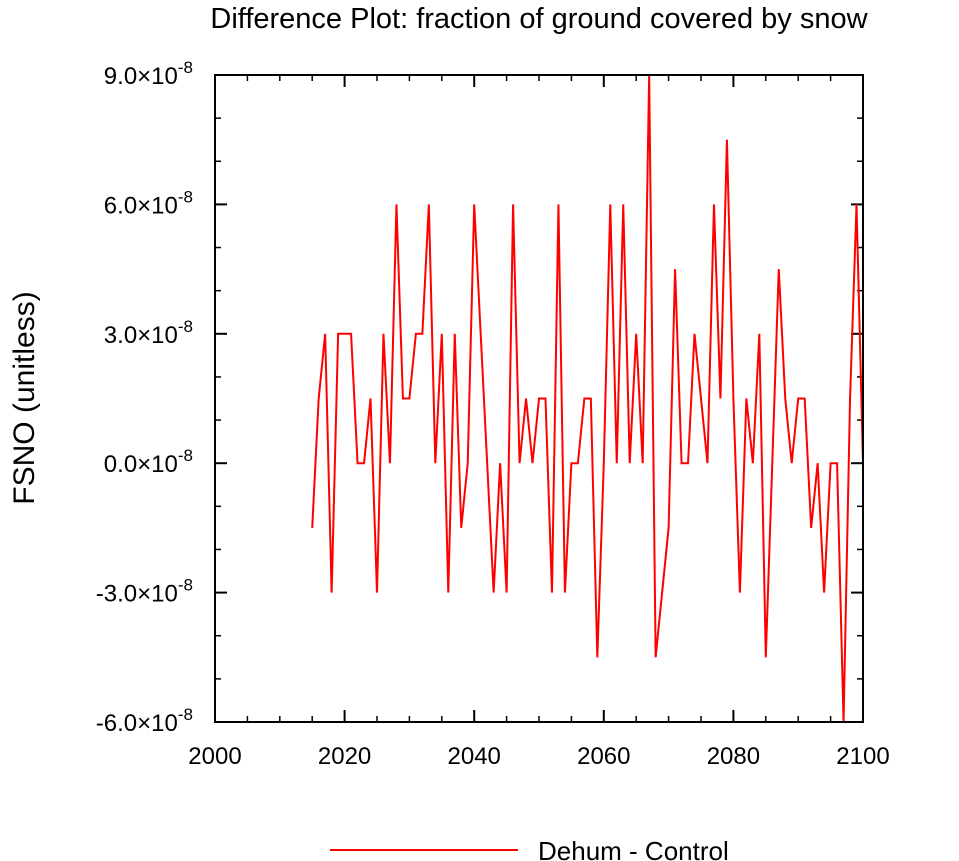  Describe the element at coordinates (862, 756) in the screenshot. I see `x-tick-label: 2100` at that location.